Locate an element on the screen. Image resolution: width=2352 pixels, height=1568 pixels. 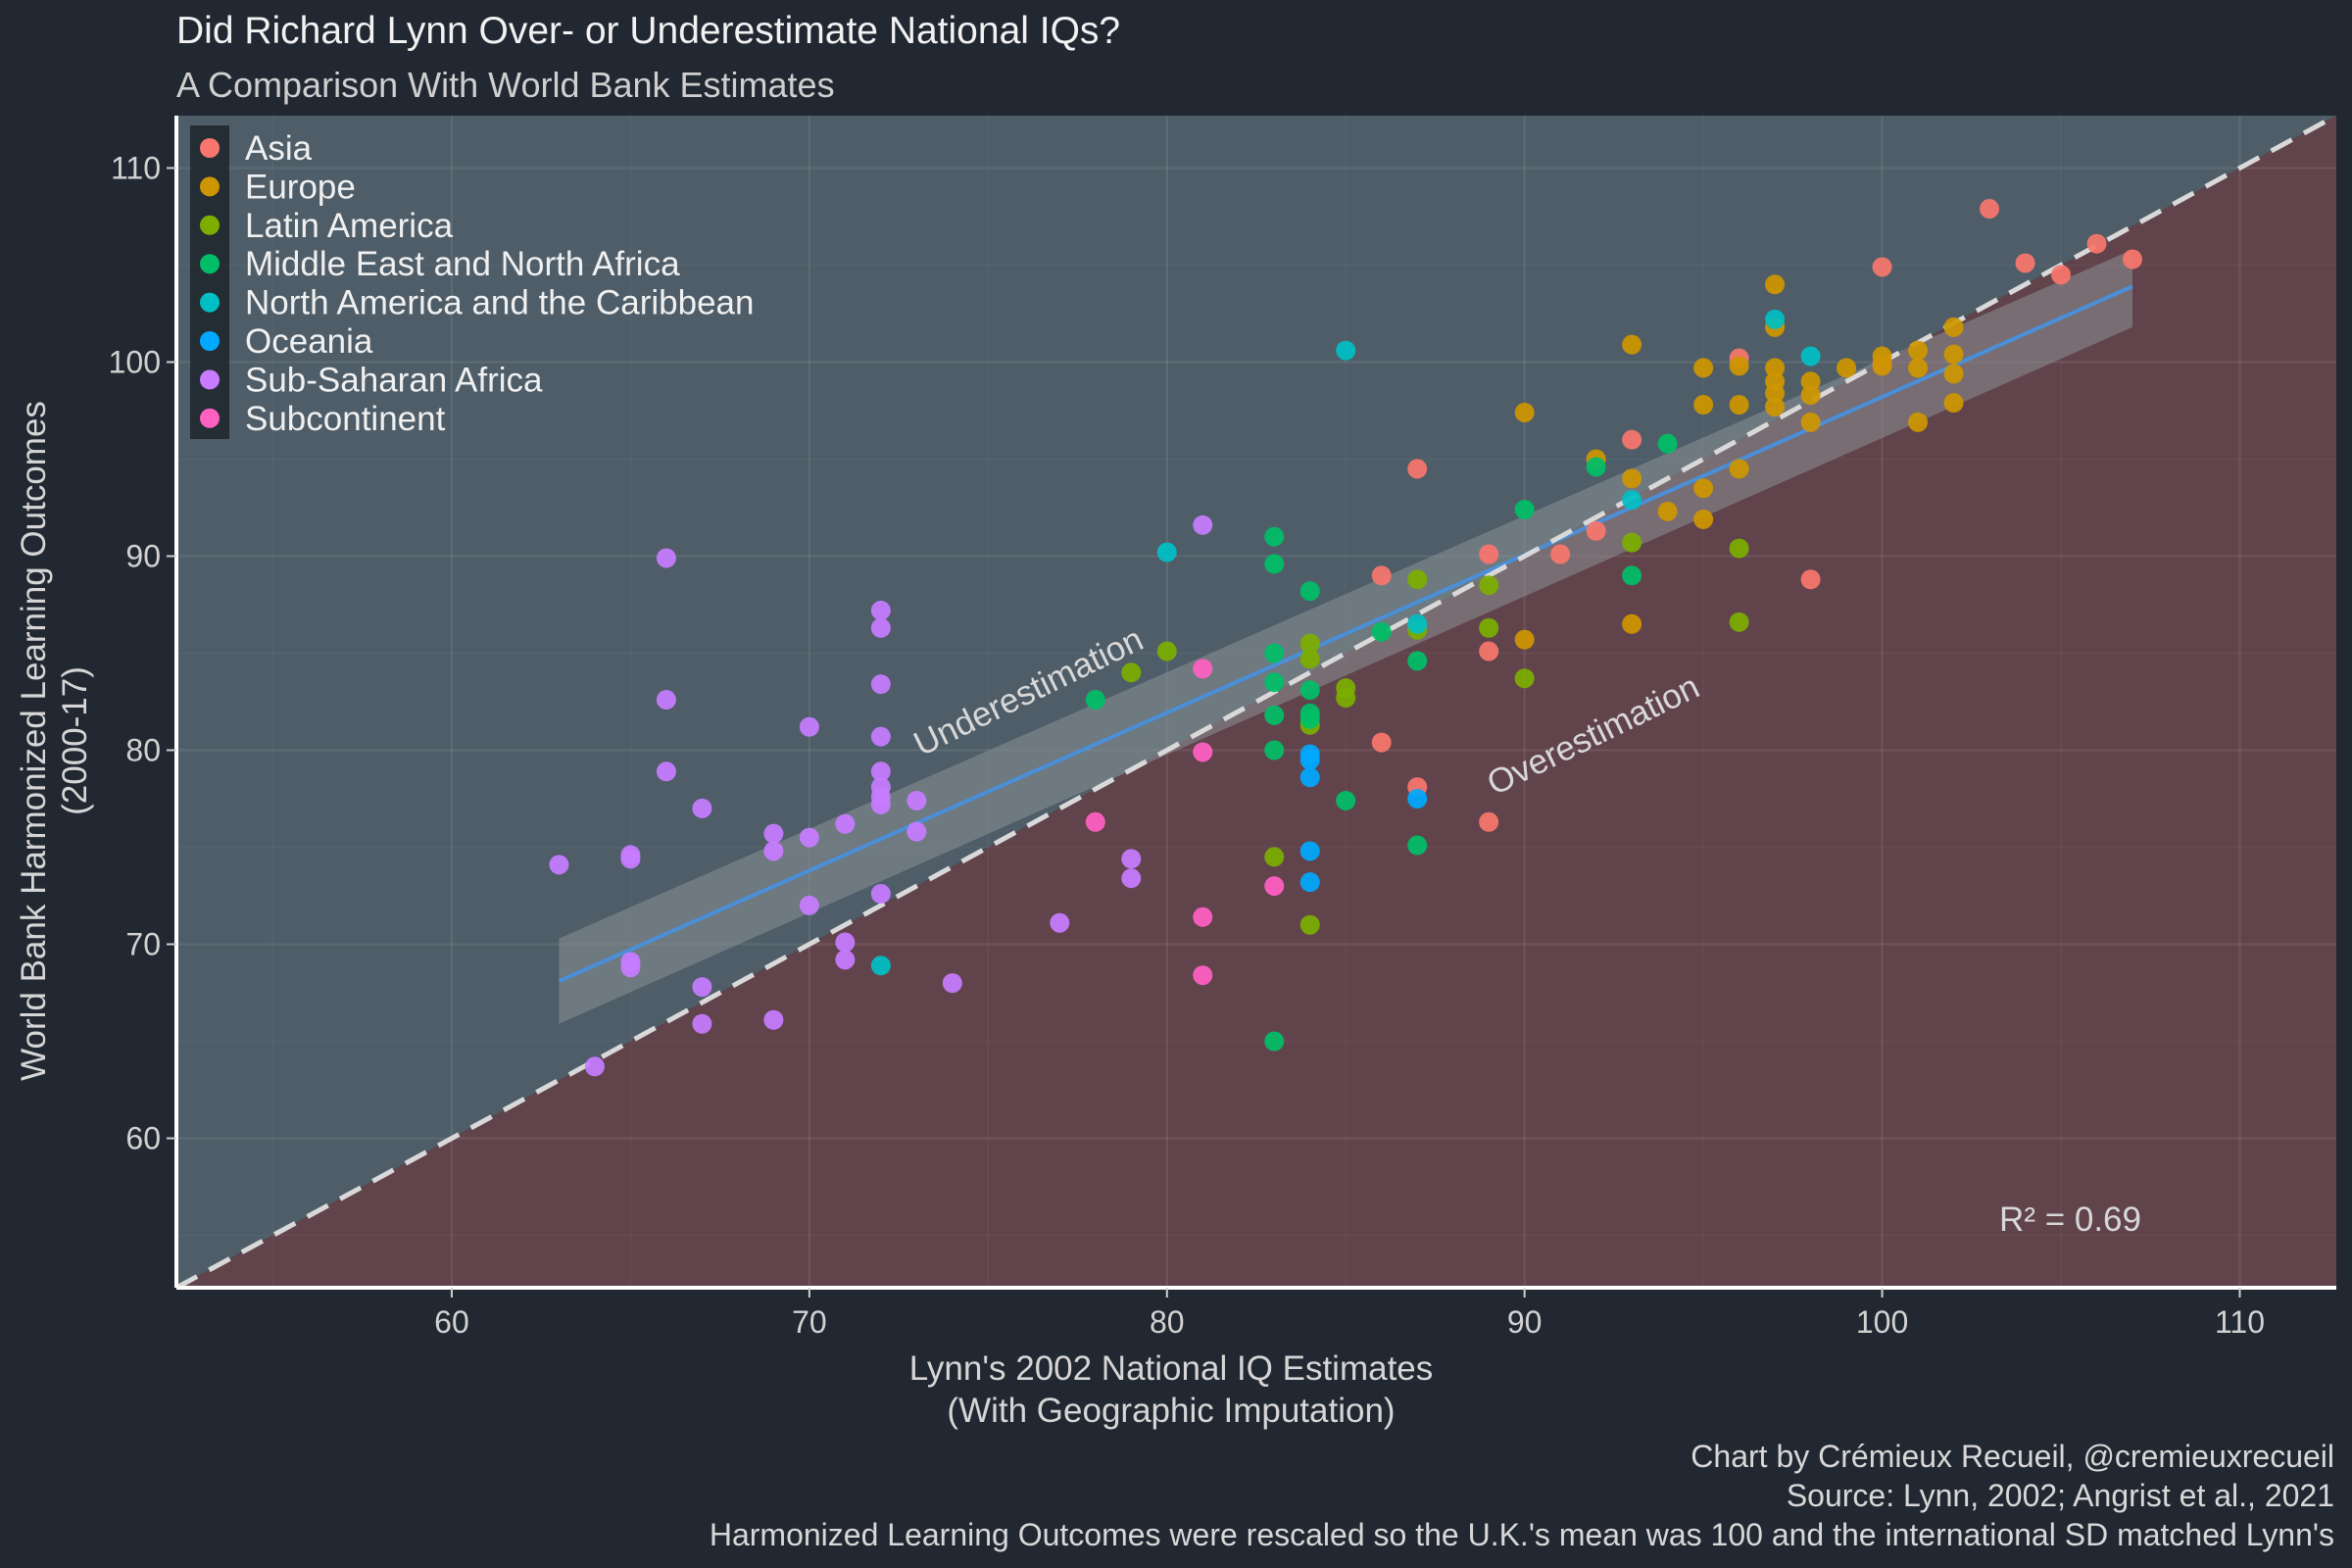
r-squared-label: R² = 0.69 is located at coordinates (2070, 1220).